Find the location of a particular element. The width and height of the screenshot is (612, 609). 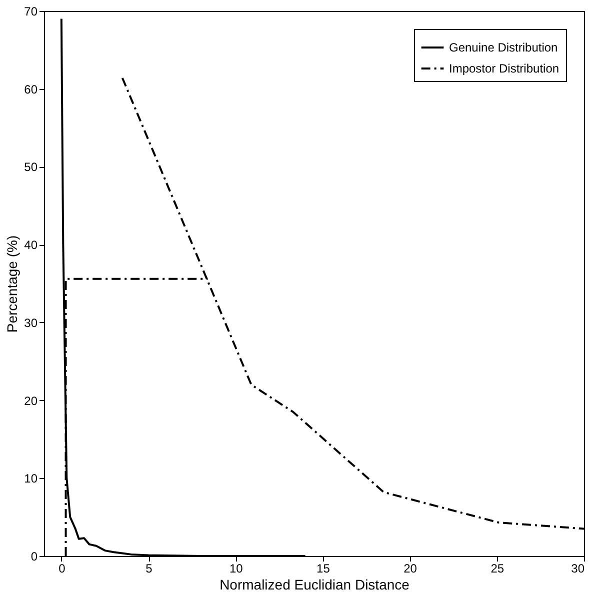

x-tick-label: 10 is located at coordinates (236, 569).